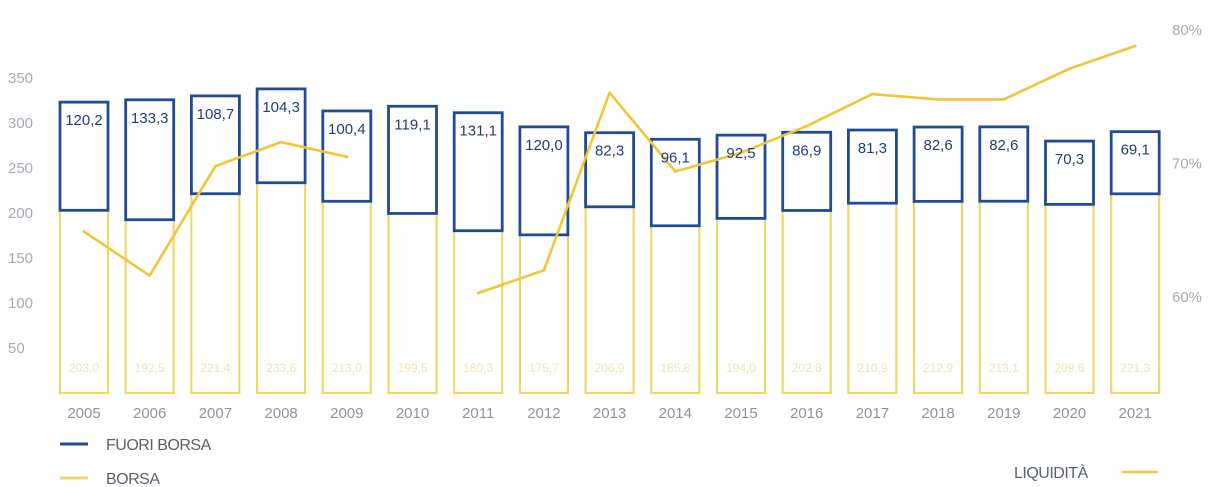  Describe the element at coordinates (150, 368) in the screenshot. I see `data-label-borsa: 192,5` at that location.